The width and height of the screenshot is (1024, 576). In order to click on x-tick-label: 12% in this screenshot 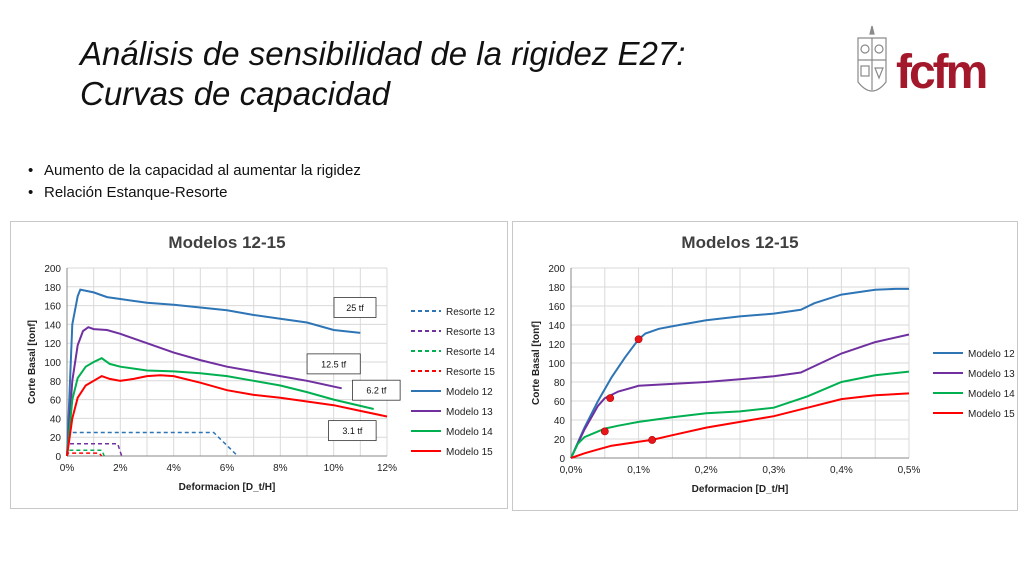, I will do `click(387, 468)`.